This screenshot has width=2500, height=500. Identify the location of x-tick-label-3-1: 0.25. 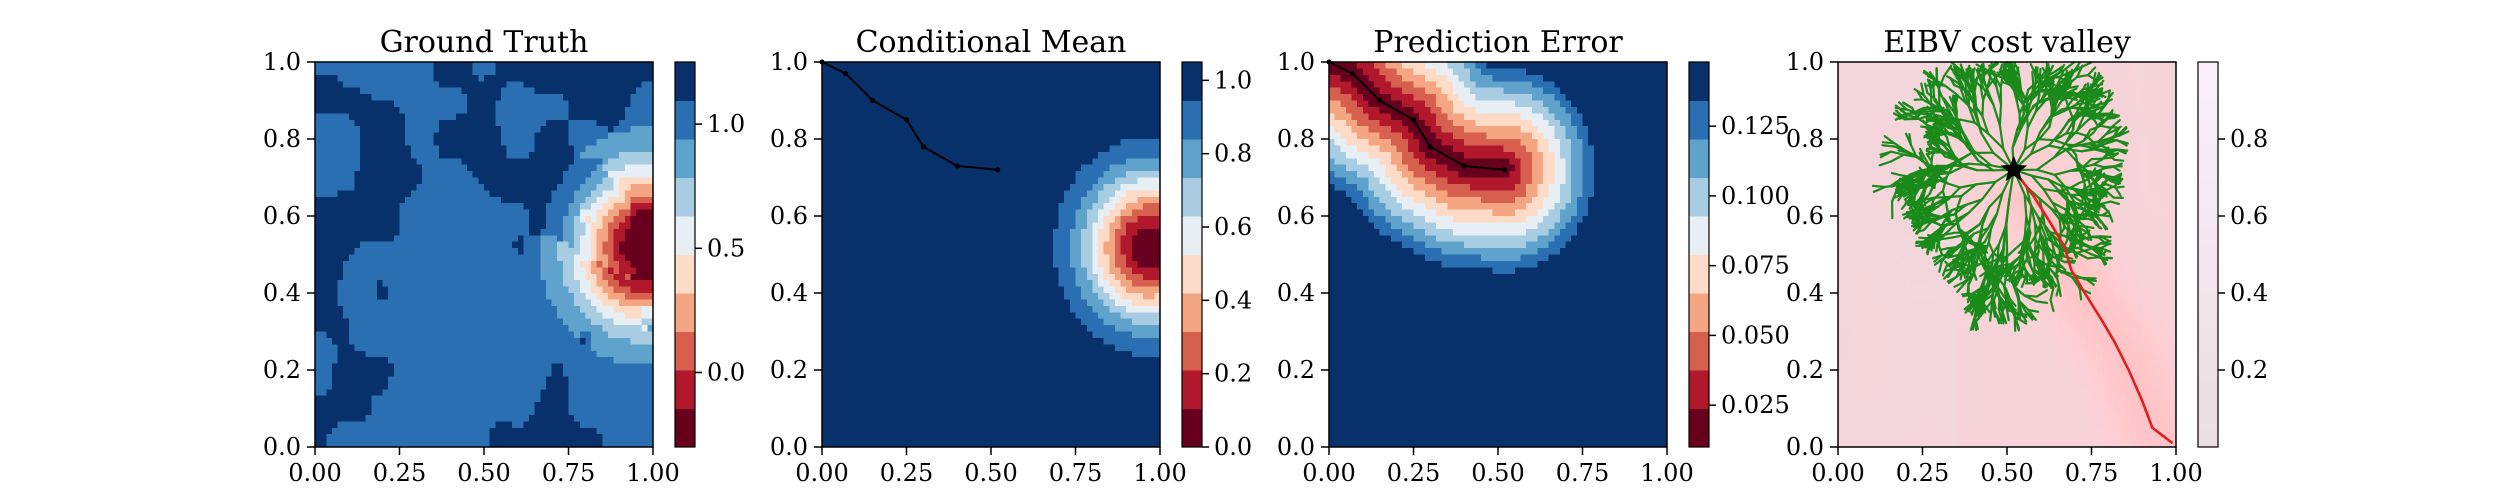
(1922, 473).